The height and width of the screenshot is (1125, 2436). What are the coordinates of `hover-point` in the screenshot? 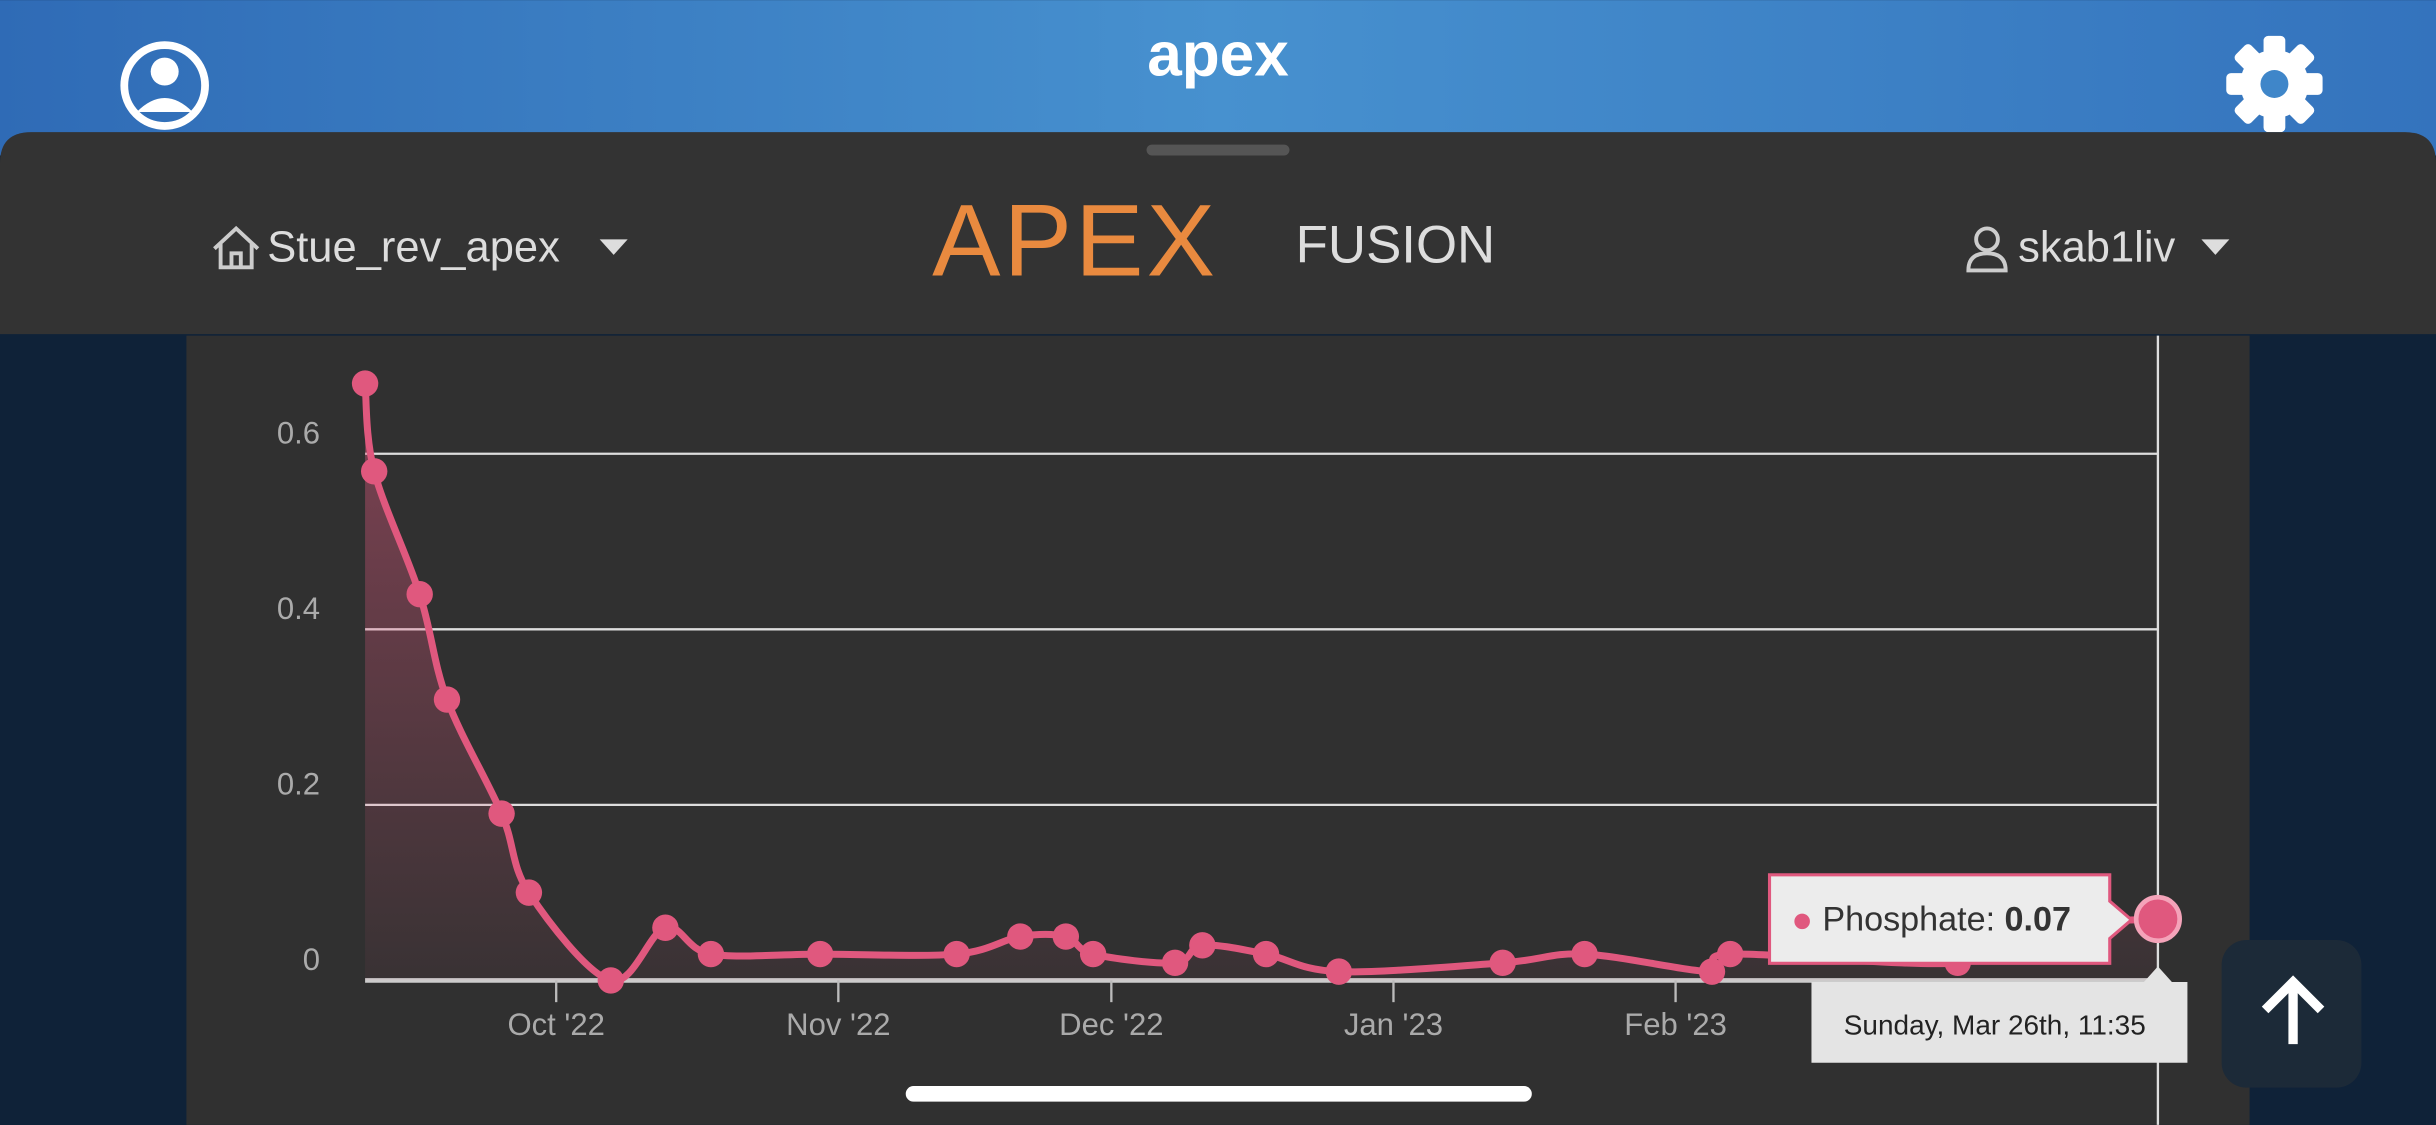 It's located at (2157, 919).